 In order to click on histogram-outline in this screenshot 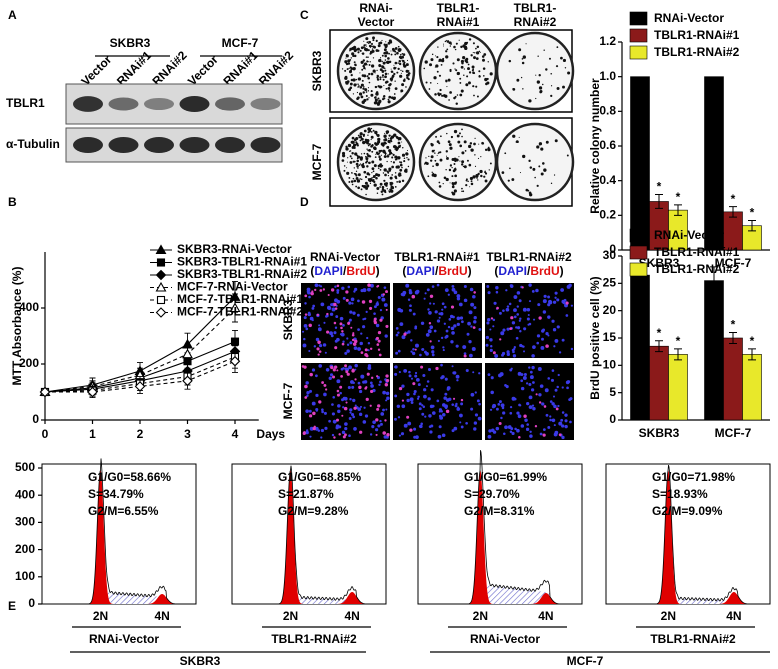, I will do `click(119, 531)`.